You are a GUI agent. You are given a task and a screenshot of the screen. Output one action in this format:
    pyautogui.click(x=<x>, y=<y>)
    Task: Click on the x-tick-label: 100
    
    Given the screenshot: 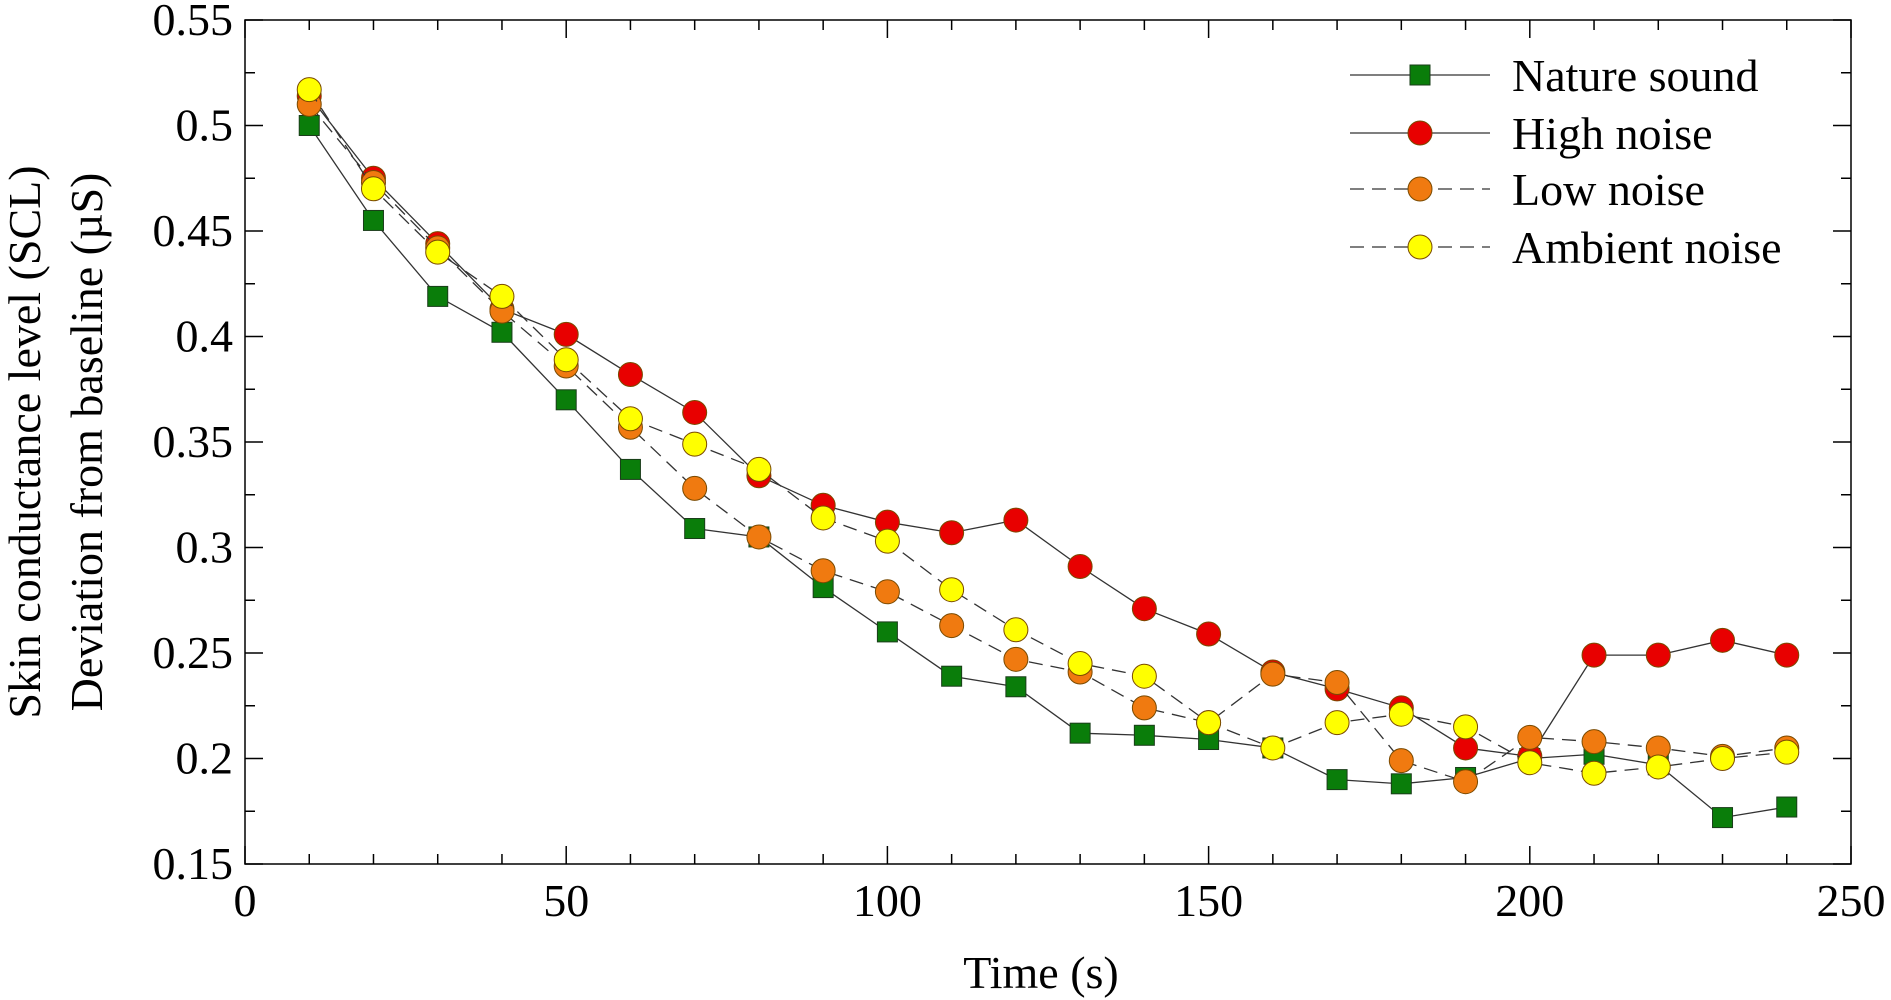 What is the action you would take?
    pyautogui.click(x=887, y=900)
    